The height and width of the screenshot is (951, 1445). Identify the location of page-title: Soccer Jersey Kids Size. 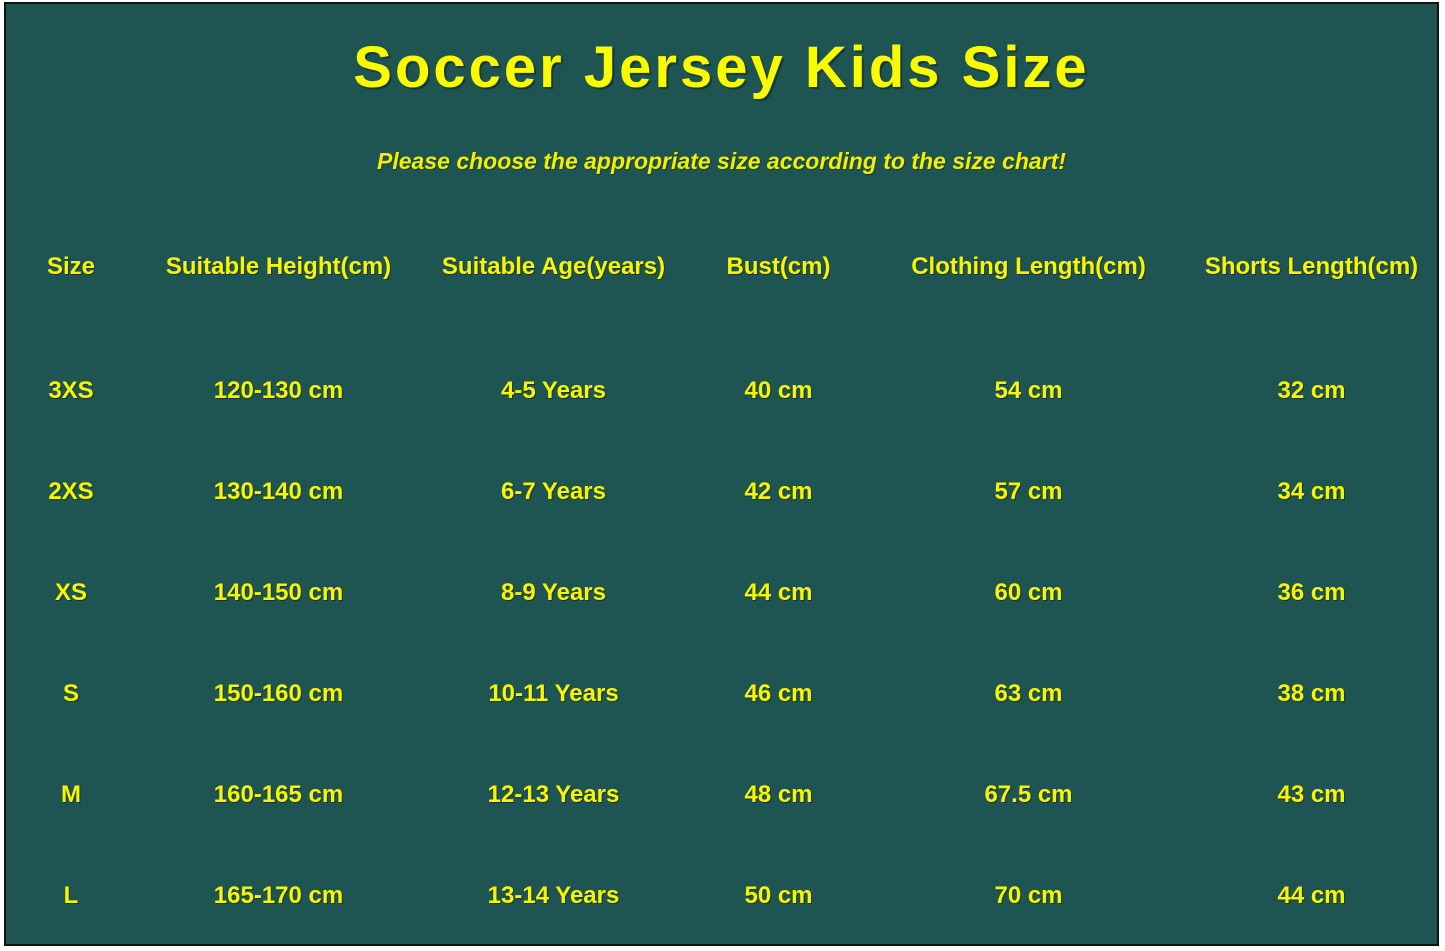
(721, 67).